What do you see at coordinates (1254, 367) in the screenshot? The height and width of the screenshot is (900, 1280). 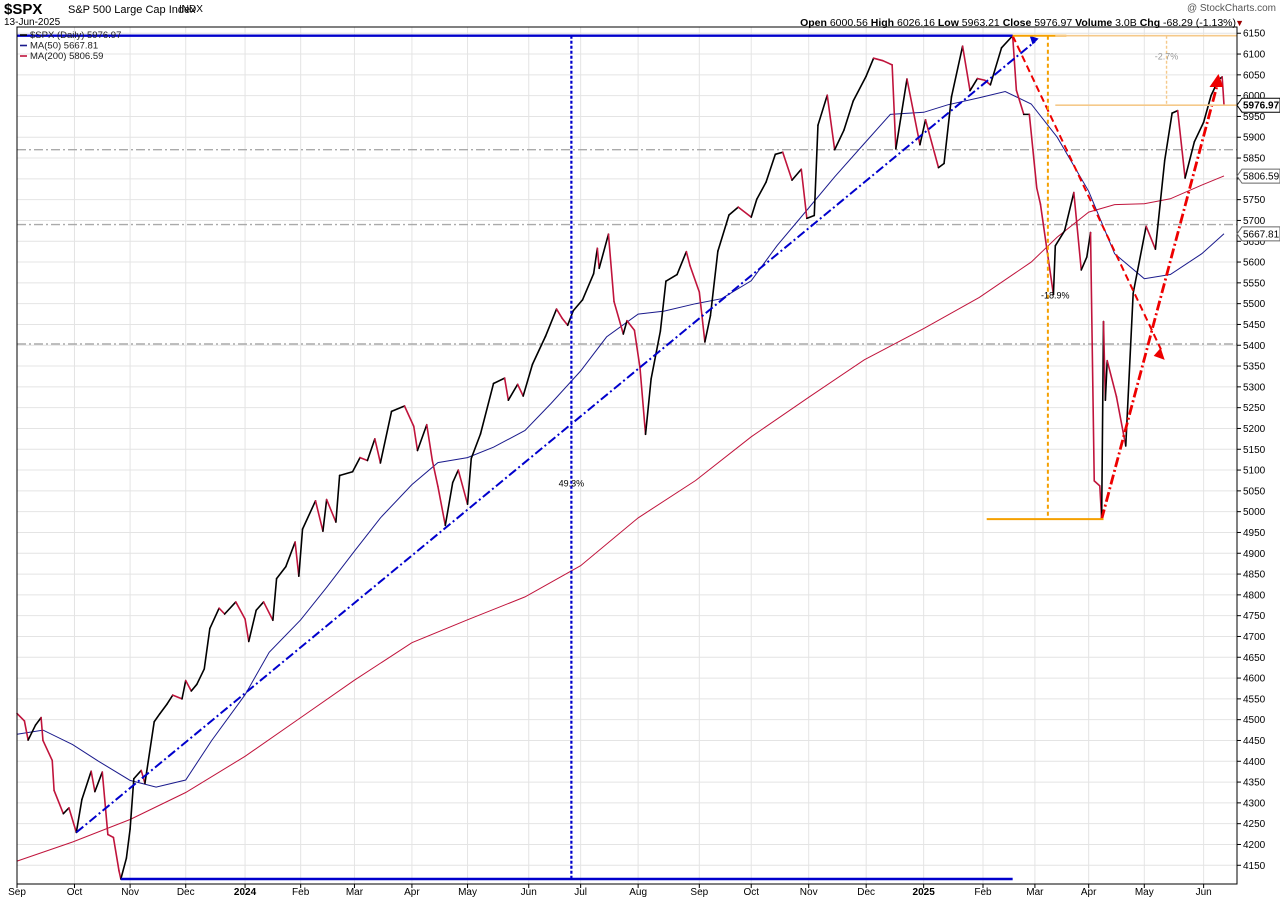 I see `y-tick-label: 5350` at bounding box center [1254, 367].